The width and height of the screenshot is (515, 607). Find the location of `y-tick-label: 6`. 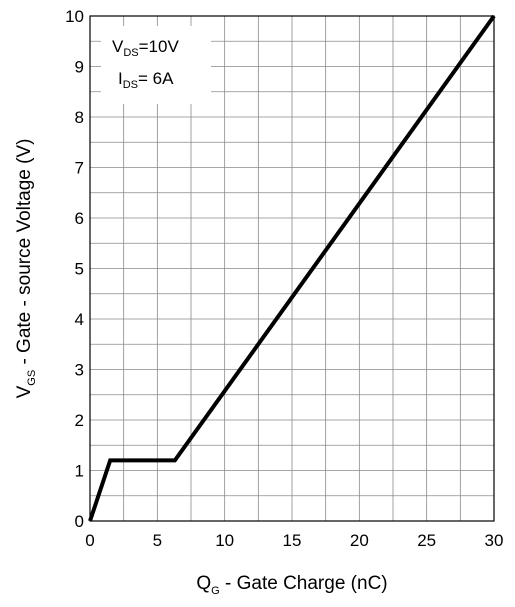

y-tick-label: 6 is located at coordinates (79, 218).